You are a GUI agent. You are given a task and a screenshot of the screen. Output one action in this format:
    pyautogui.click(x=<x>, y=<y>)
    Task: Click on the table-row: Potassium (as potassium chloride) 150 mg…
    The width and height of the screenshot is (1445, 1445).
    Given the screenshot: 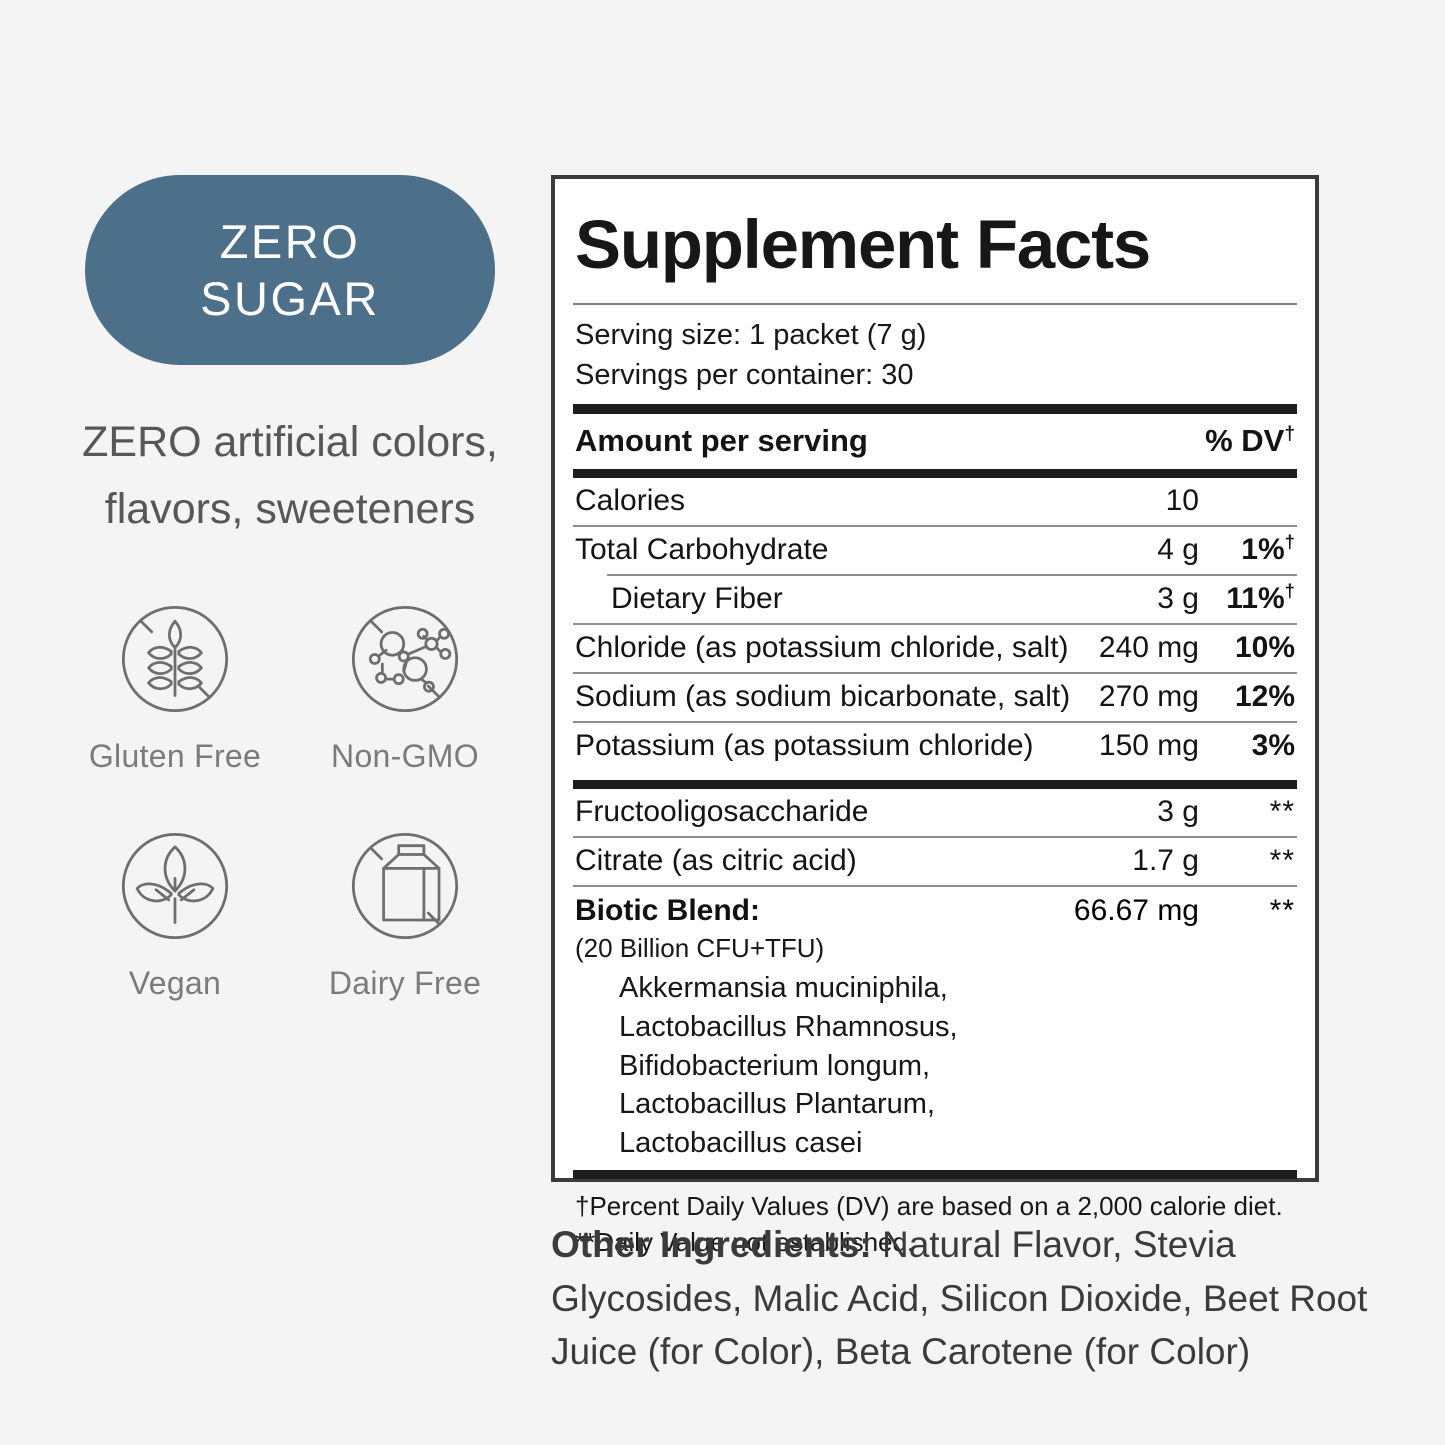 What is the action you would take?
    pyautogui.click(x=935, y=746)
    